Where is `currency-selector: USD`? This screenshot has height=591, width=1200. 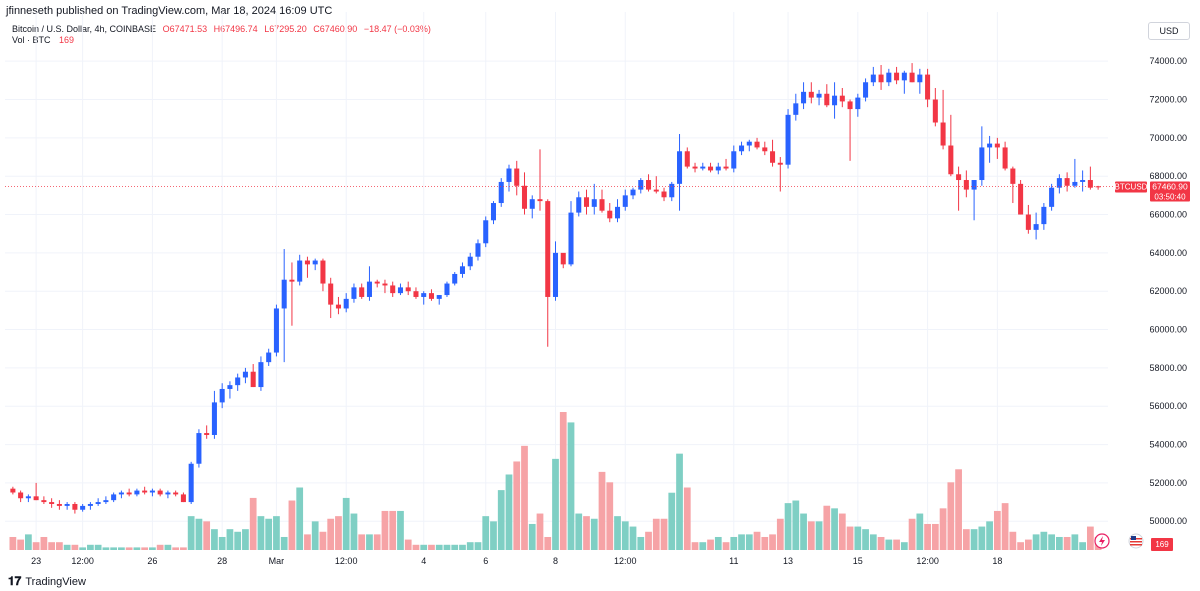
currency-selector: USD is located at coordinates (1169, 31).